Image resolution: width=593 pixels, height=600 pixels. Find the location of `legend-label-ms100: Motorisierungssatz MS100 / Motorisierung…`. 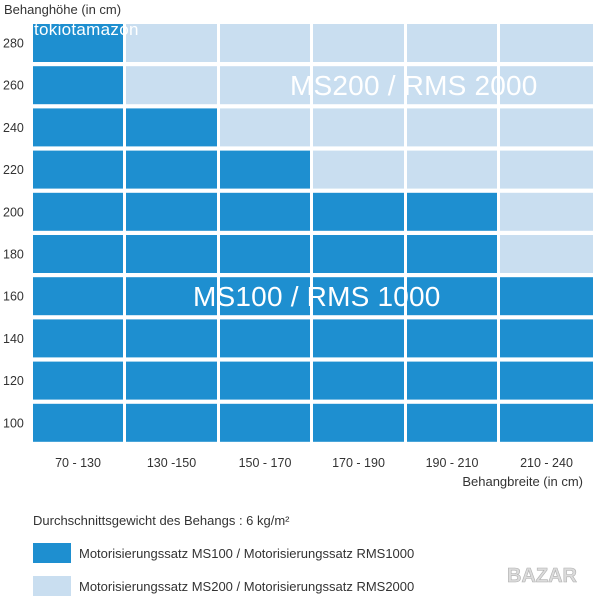

legend-label-ms100: Motorisierungssatz MS100 / Motorisierung… is located at coordinates (247, 553).